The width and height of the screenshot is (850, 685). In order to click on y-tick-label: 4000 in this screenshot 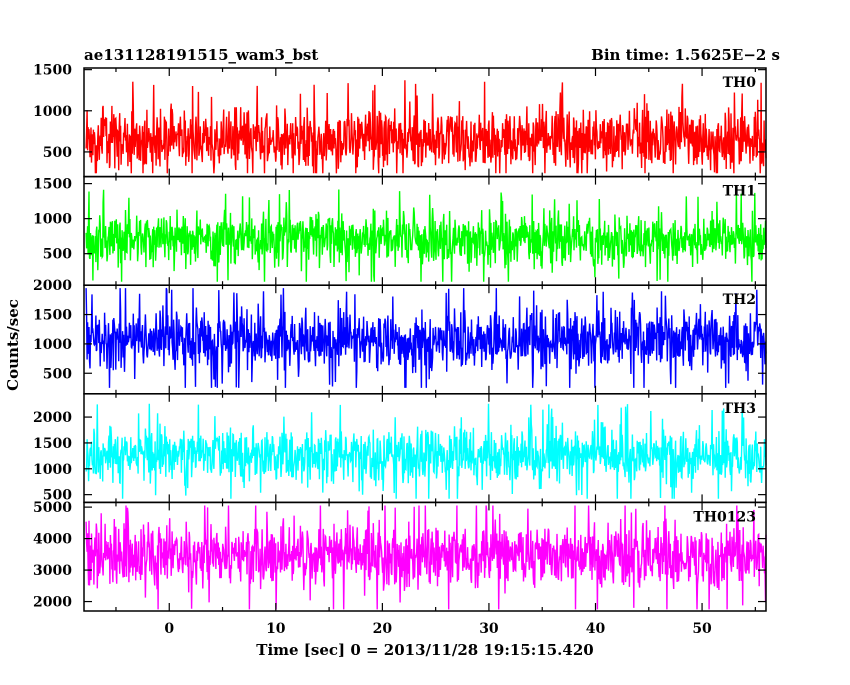, I will do `click(52, 540)`.